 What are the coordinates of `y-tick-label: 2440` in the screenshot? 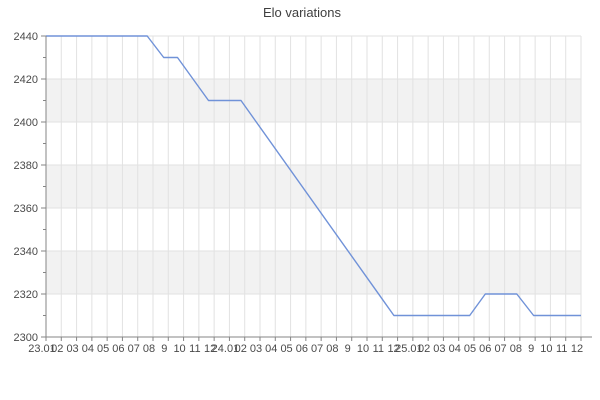 It's located at (26, 37).